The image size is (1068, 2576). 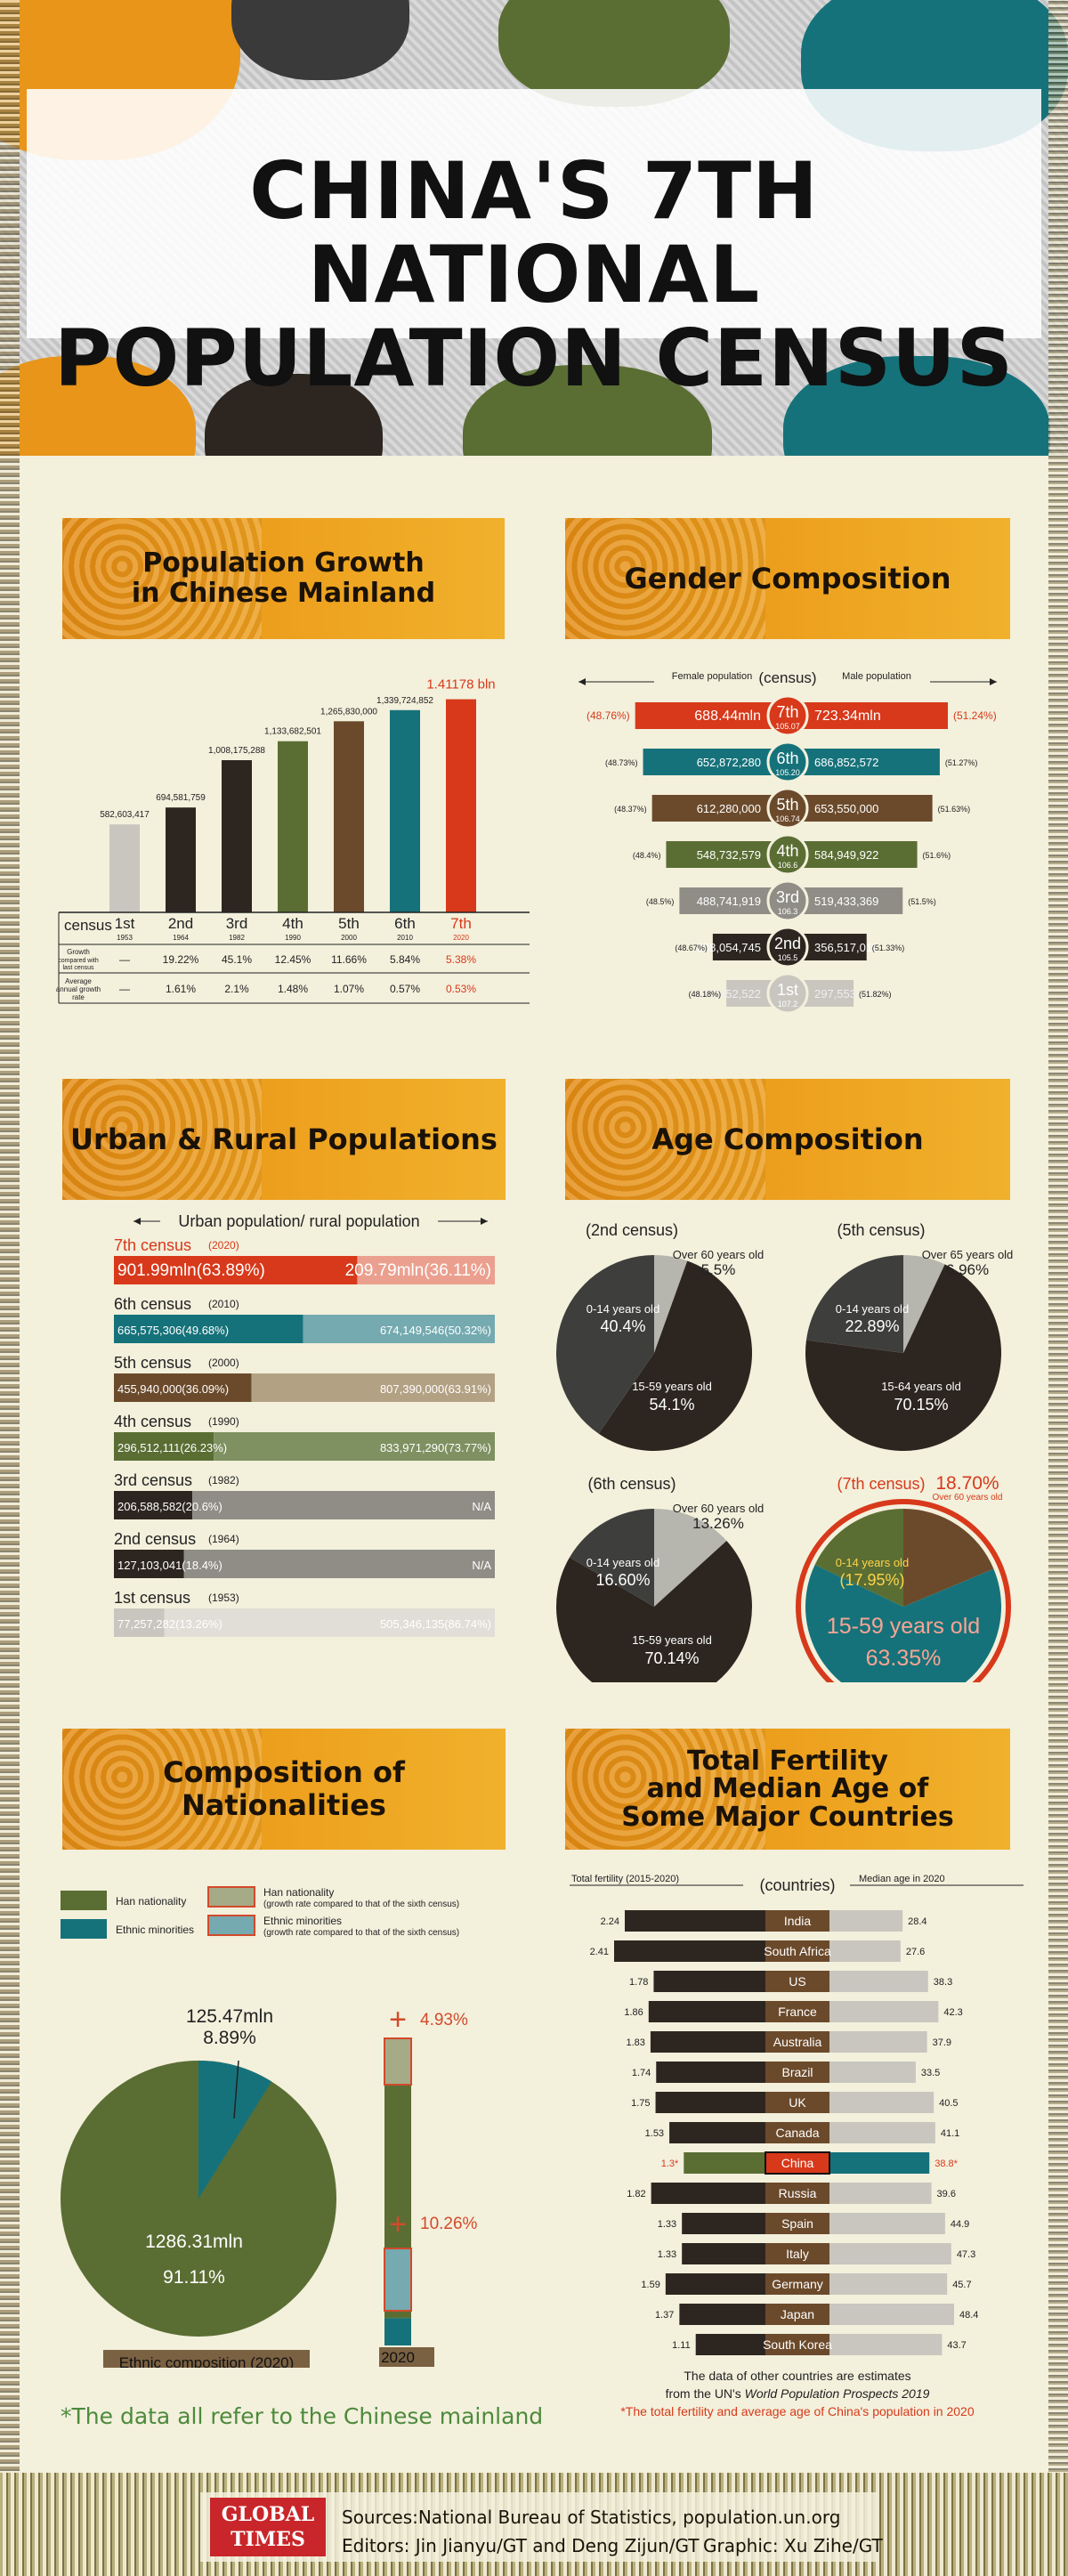 I want to click on growth-row-label: compared with, so click(x=78, y=961).